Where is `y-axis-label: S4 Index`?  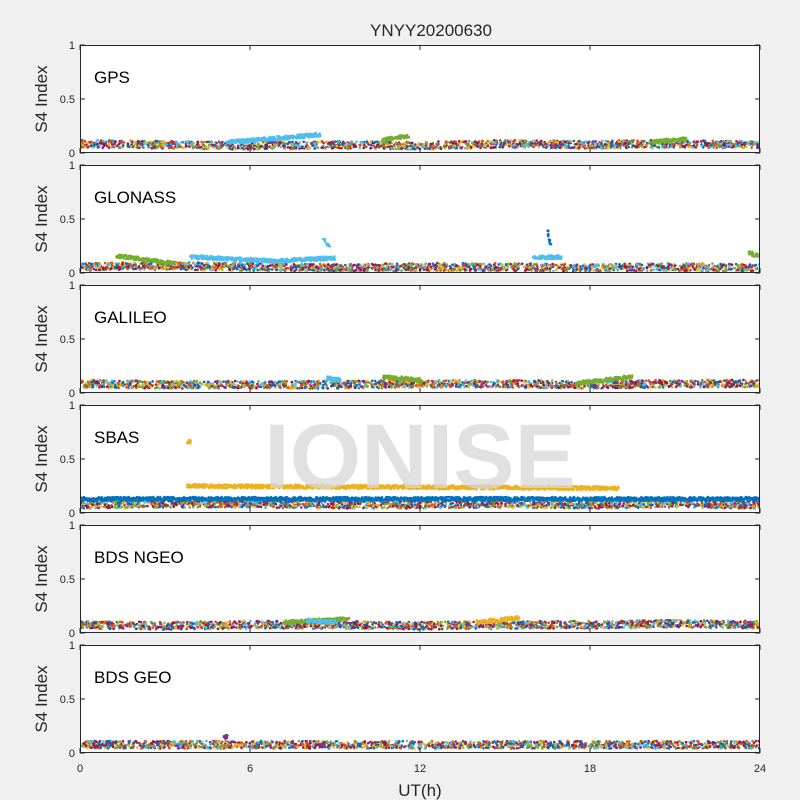
y-axis-label: S4 Index is located at coordinates (41, 219).